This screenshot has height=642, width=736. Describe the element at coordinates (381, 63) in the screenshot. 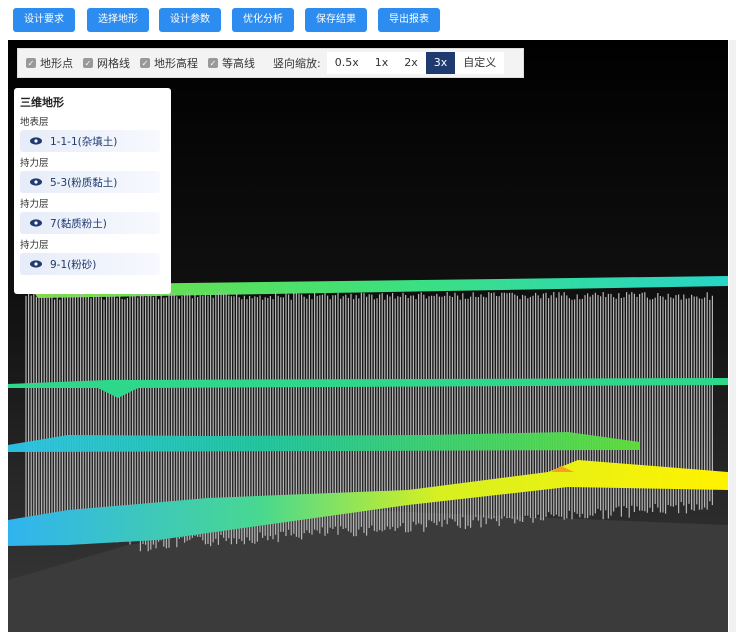

I see `scale-option: 1x` at that location.